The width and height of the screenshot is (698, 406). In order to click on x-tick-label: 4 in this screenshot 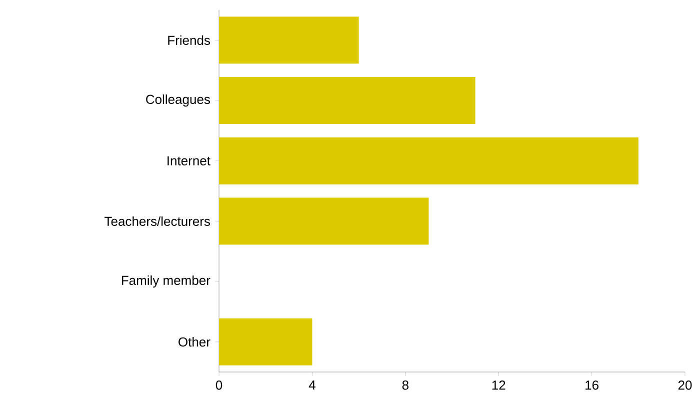, I will do `click(312, 385)`.